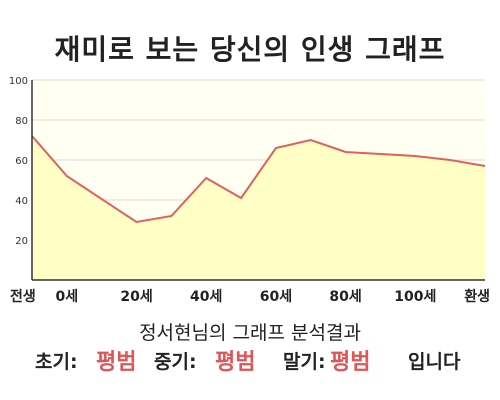 This screenshot has width=500, height=400. What do you see at coordinates (67, 297) in the screenshot?
I see `x-tick-label: 0세` at bounding box center [67, 297].